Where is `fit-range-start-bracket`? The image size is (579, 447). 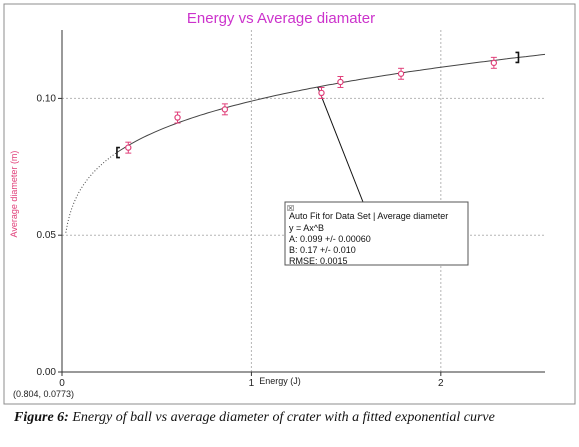
fit-range-start-bracket is located at coordinates (118, 152).